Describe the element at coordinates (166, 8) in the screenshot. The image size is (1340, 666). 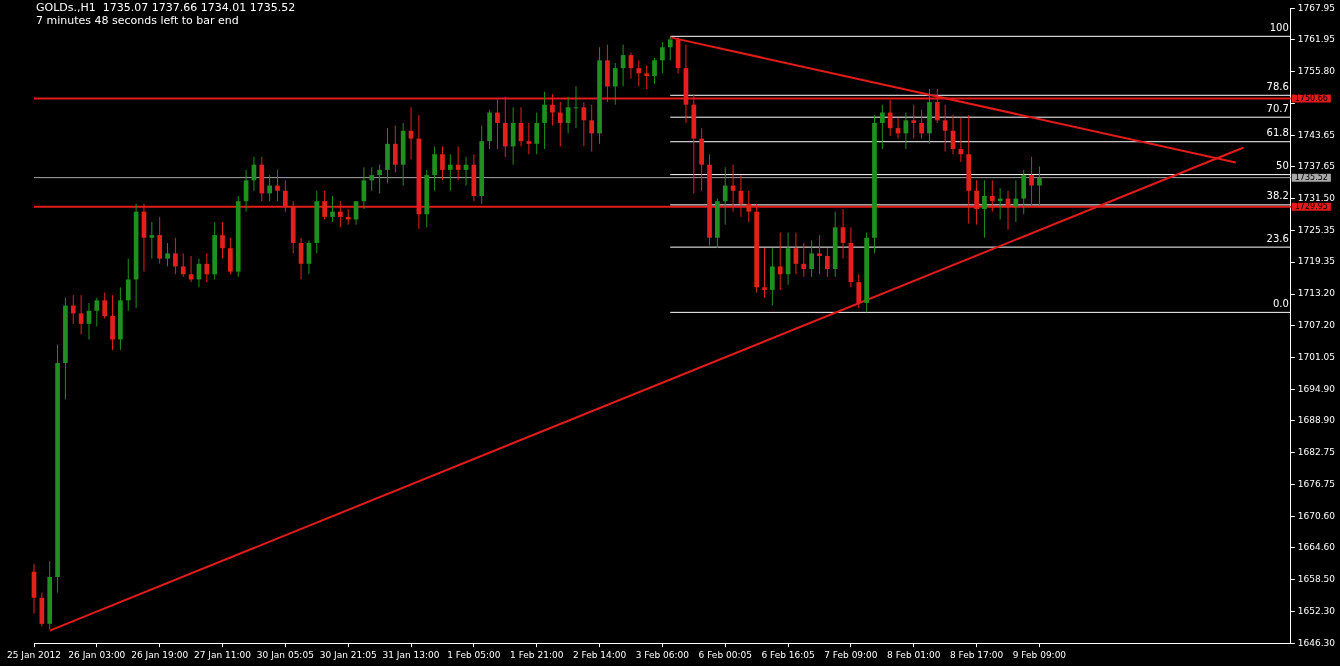
I see `chart-title: GOLDs.,H1 1735.07 1737.66 1734.01 1735.52` at that location.